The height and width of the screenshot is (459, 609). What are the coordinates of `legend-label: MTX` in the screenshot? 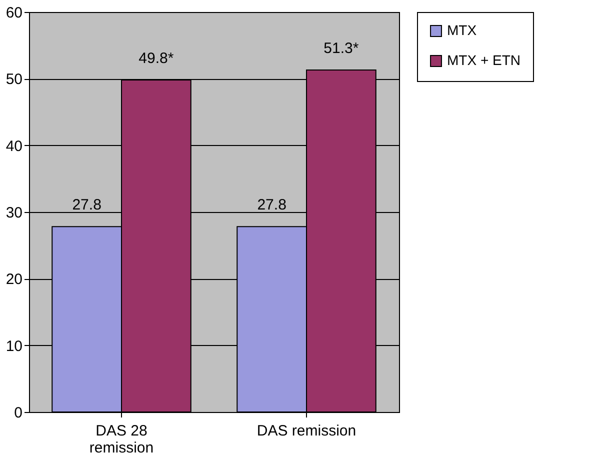 It's located at (462, 30).